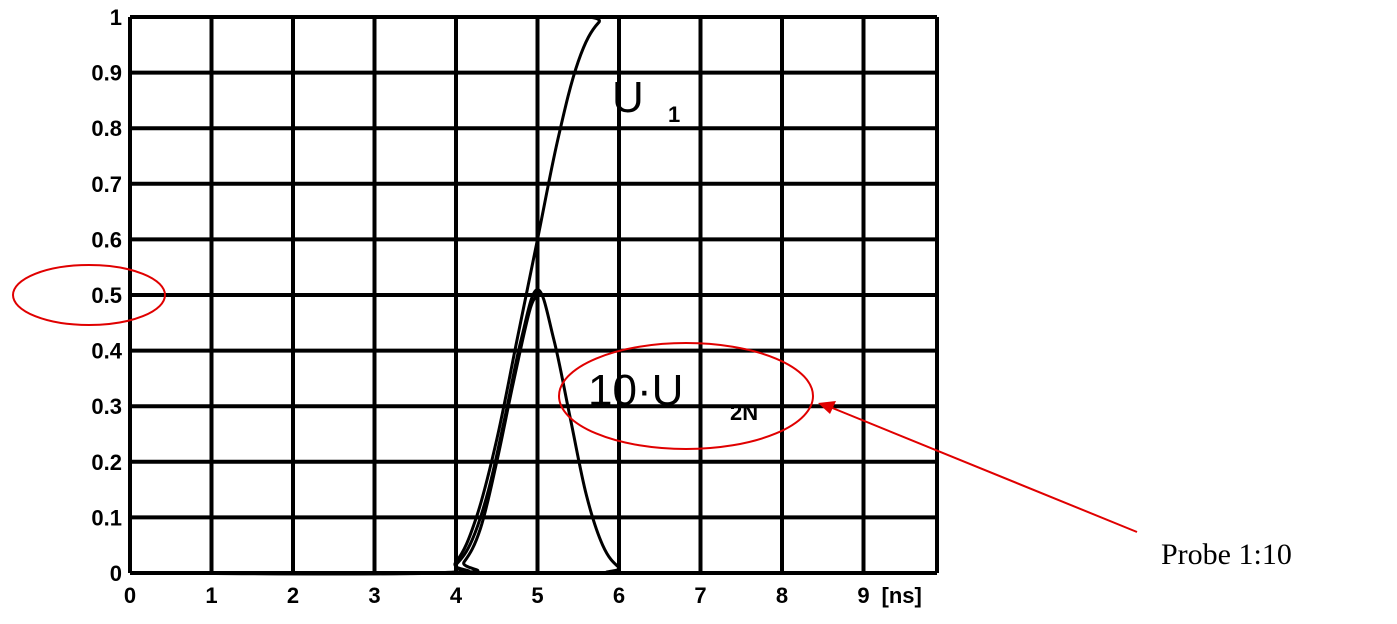  I want to click on highlight-ellipse-label, so click(686, 396).